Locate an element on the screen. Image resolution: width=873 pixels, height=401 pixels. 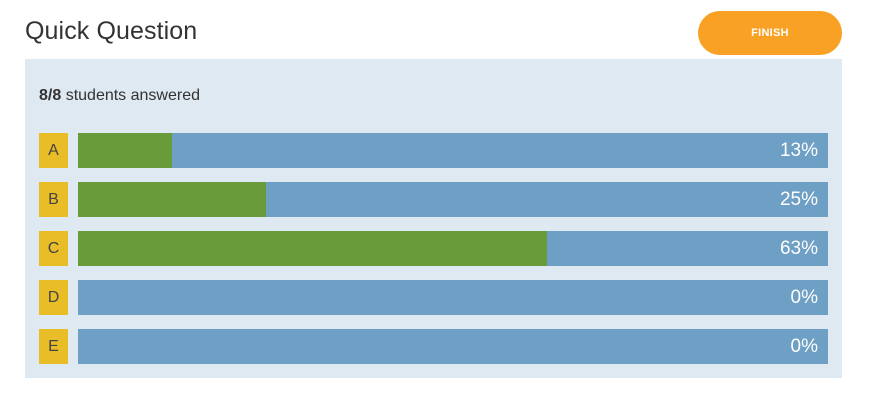
answer-letter: E is located at coordinates (53, 346).